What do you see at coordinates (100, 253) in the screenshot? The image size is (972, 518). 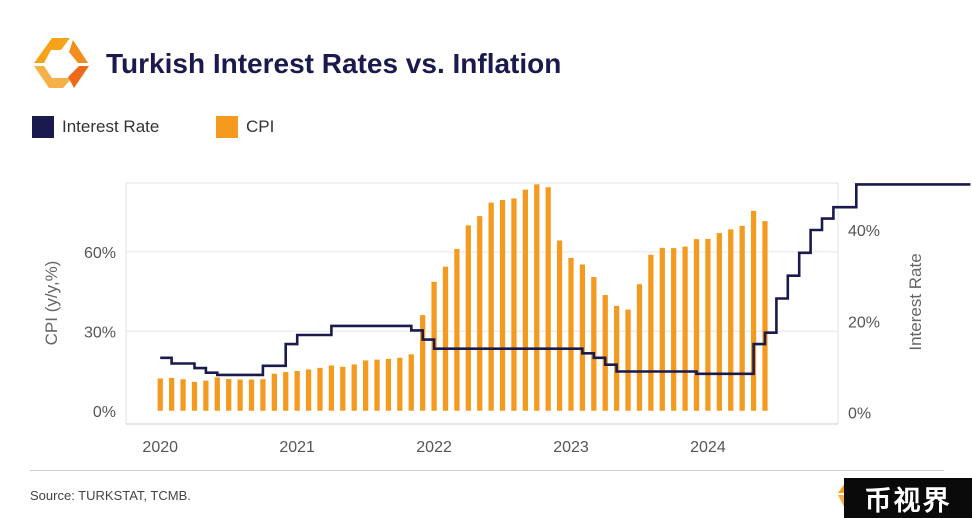 I see `left-tick-label: 60%` at bounding box center [100, 253].